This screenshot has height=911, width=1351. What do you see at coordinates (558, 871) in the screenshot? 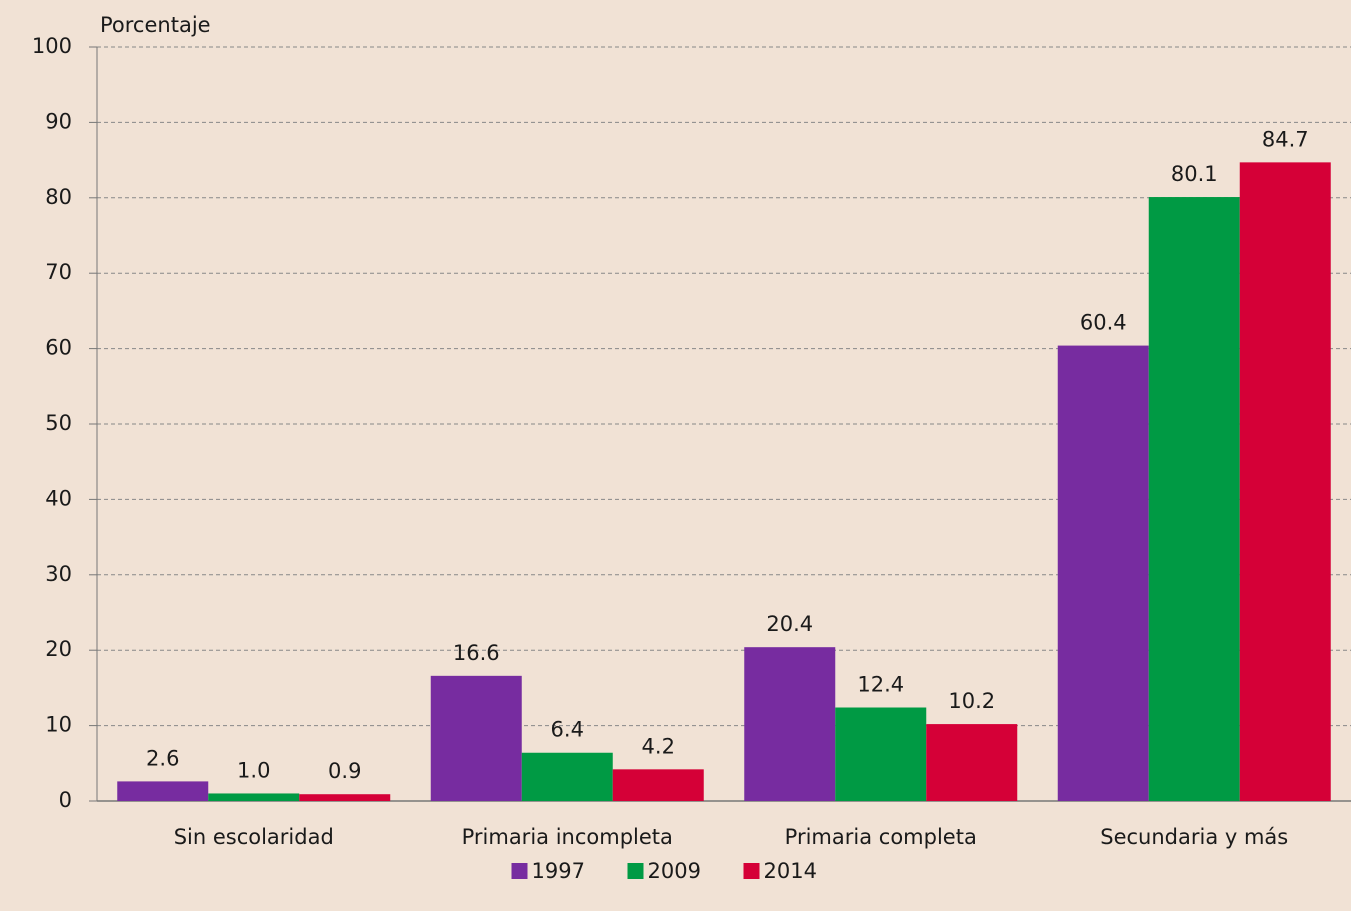
I see `legend-label: 1997` at bounding box center [558, 871].